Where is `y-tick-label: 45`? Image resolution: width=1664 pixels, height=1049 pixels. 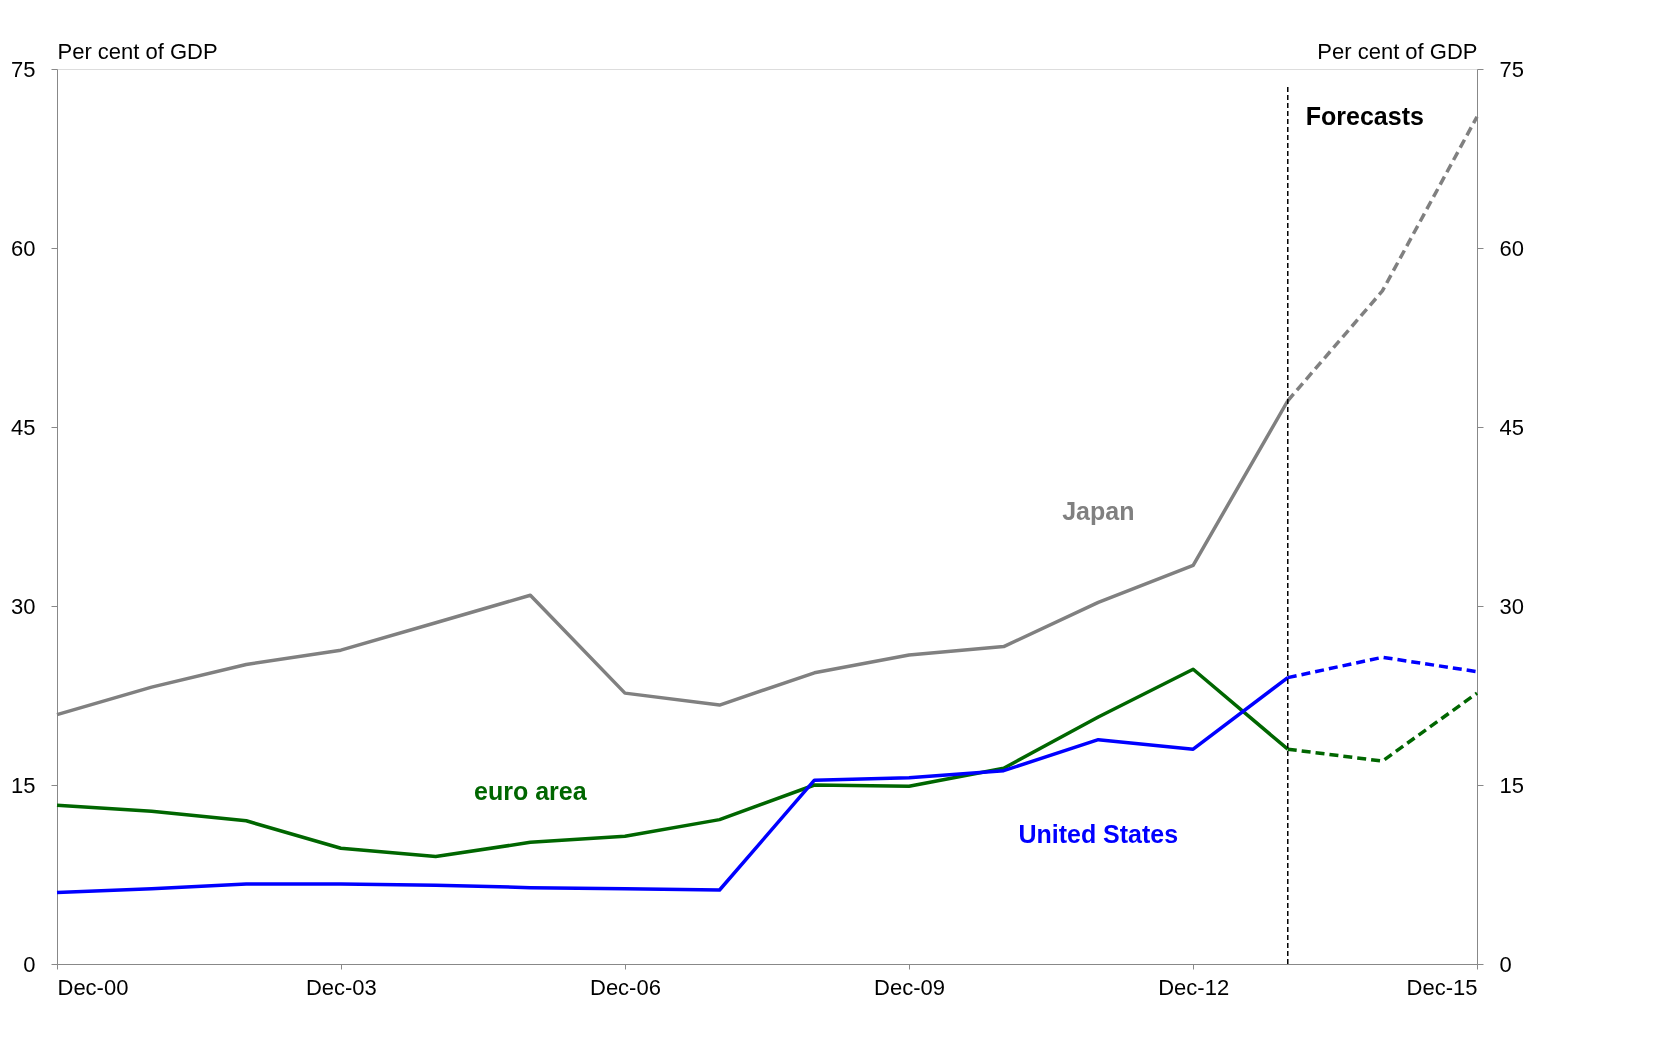
y-tick-label: 45 is located at coordinates (23, 427).